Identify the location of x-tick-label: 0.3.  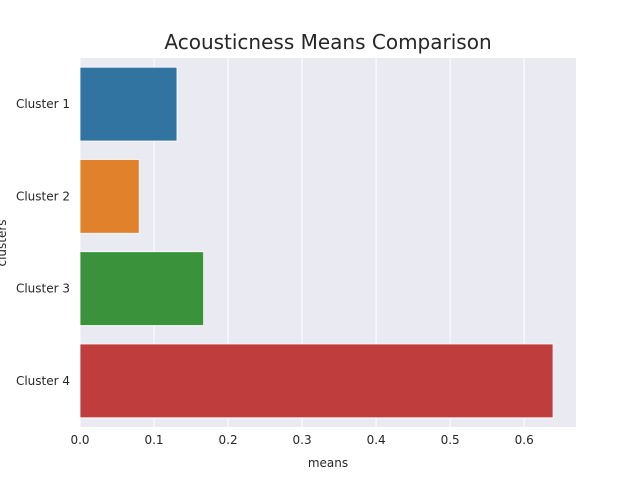
(302, 440).